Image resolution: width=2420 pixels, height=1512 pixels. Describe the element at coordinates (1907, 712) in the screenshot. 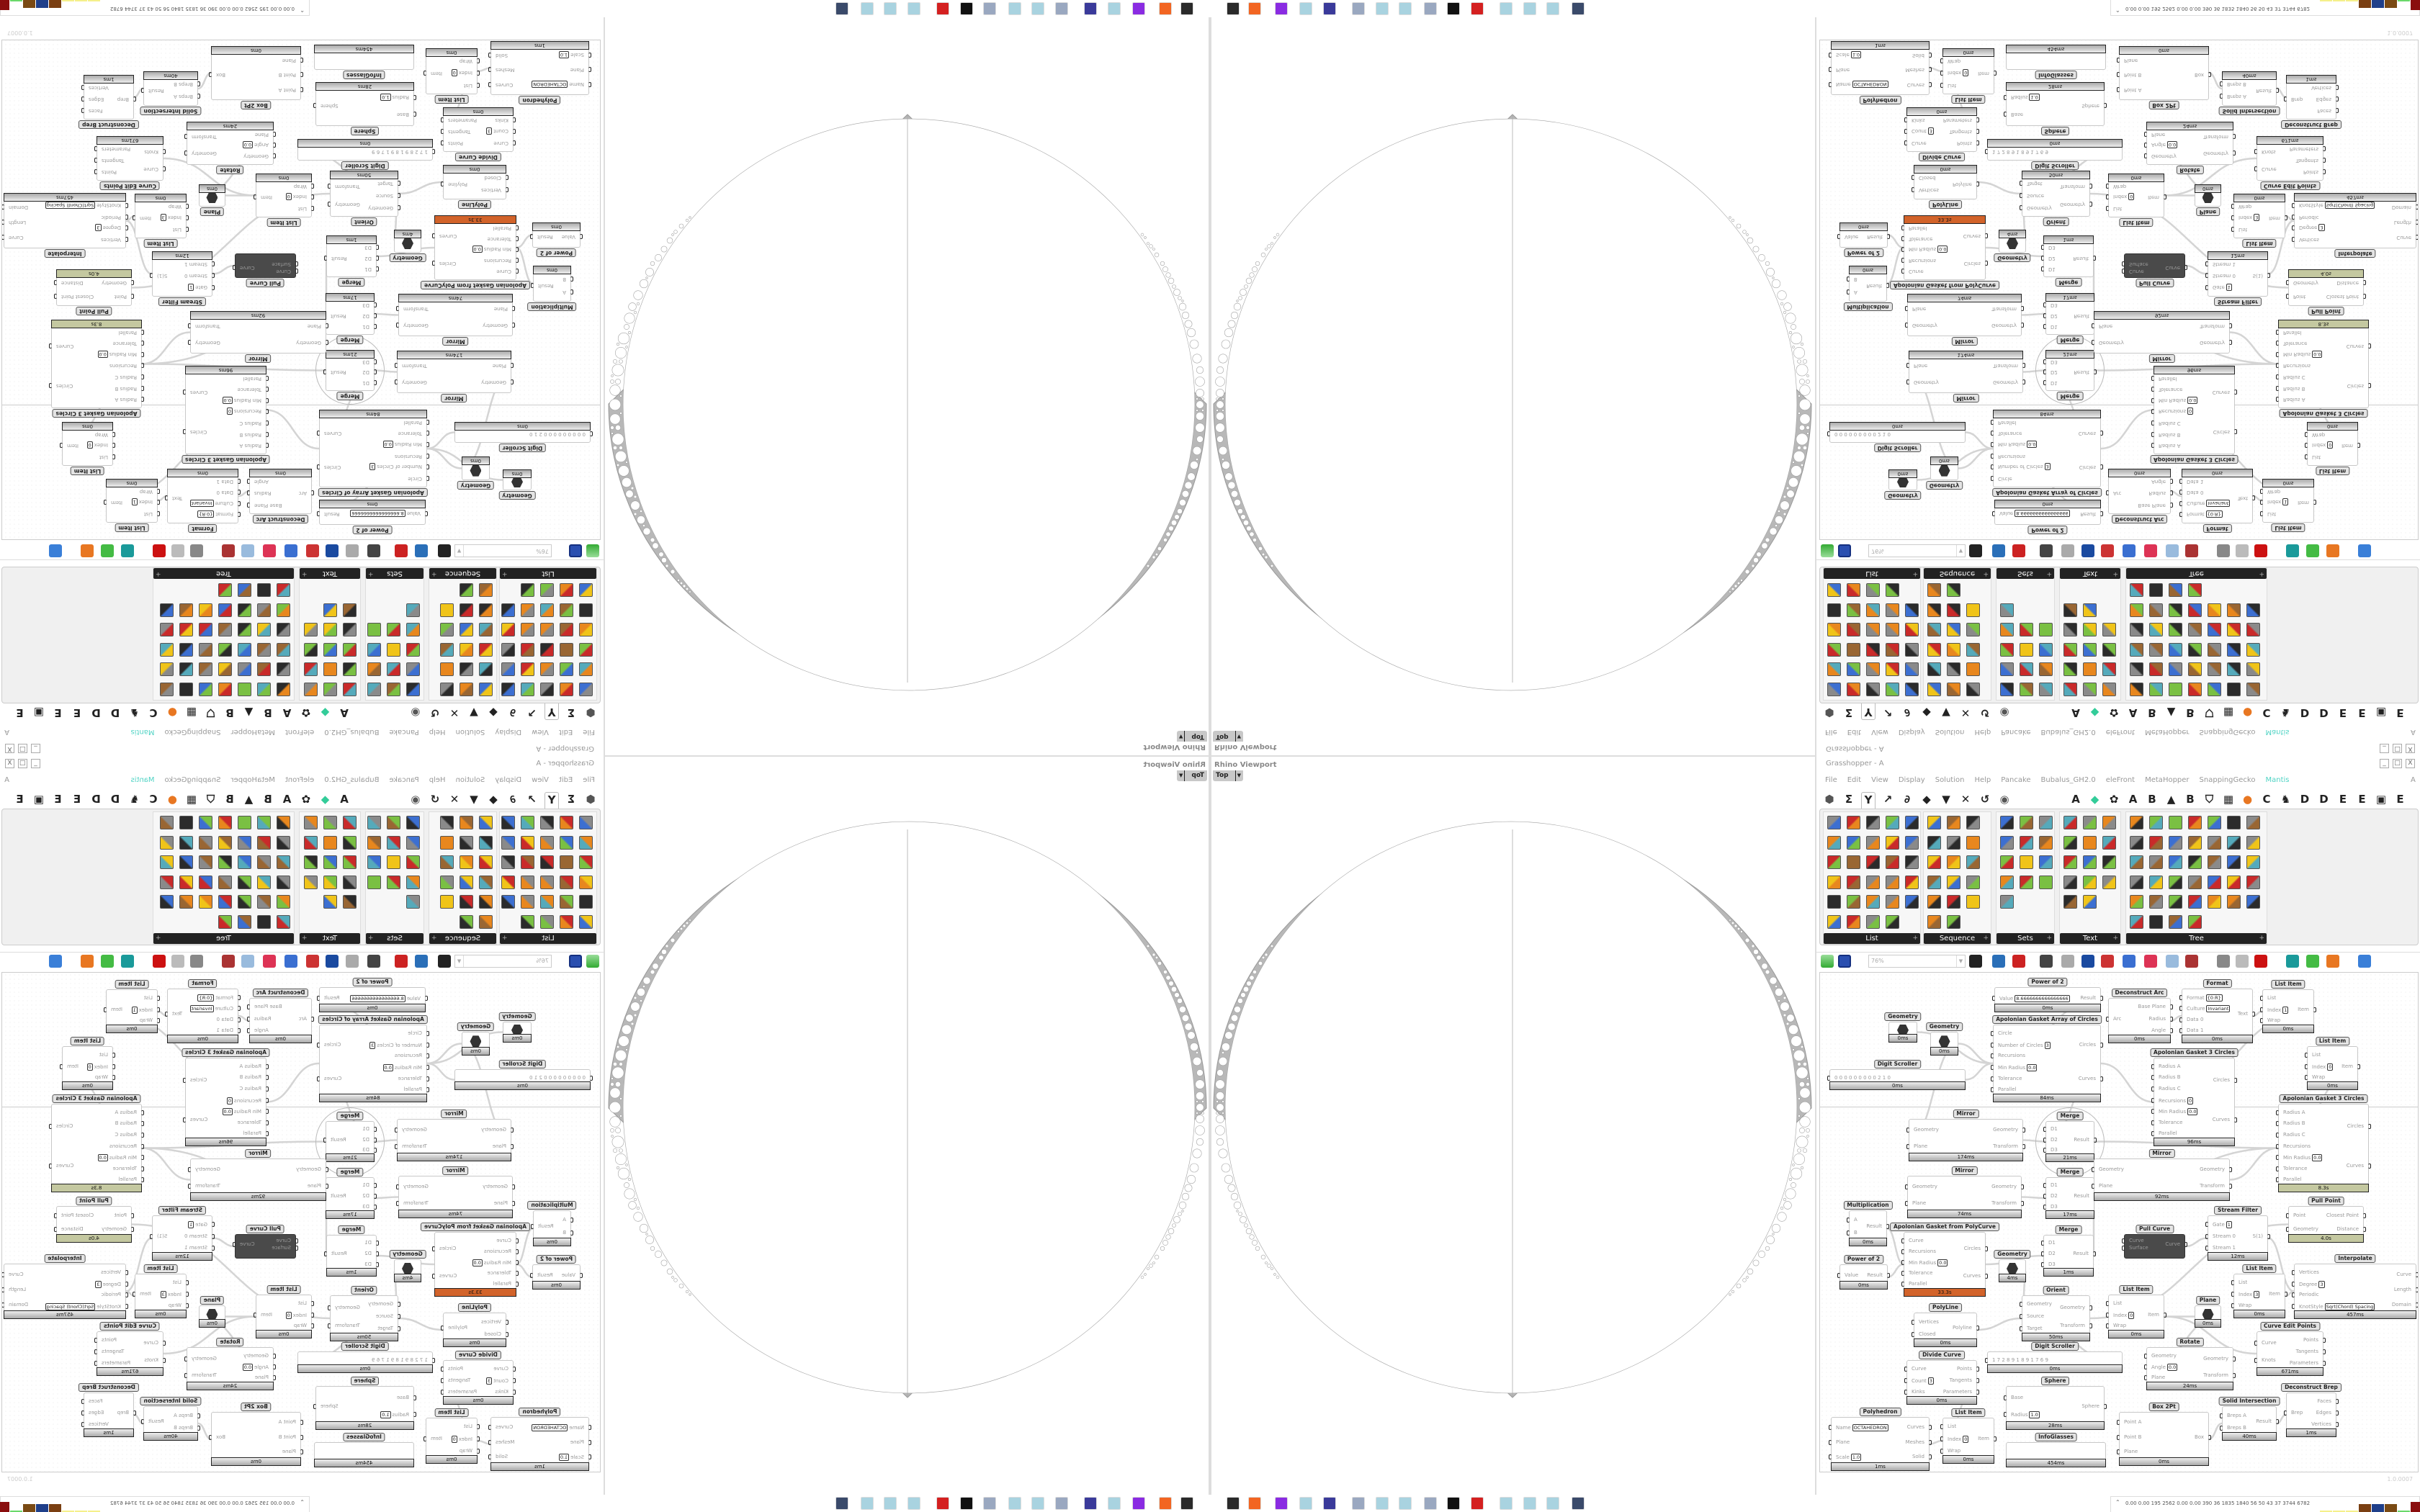

I see `curve-icon: ∂` at that location.